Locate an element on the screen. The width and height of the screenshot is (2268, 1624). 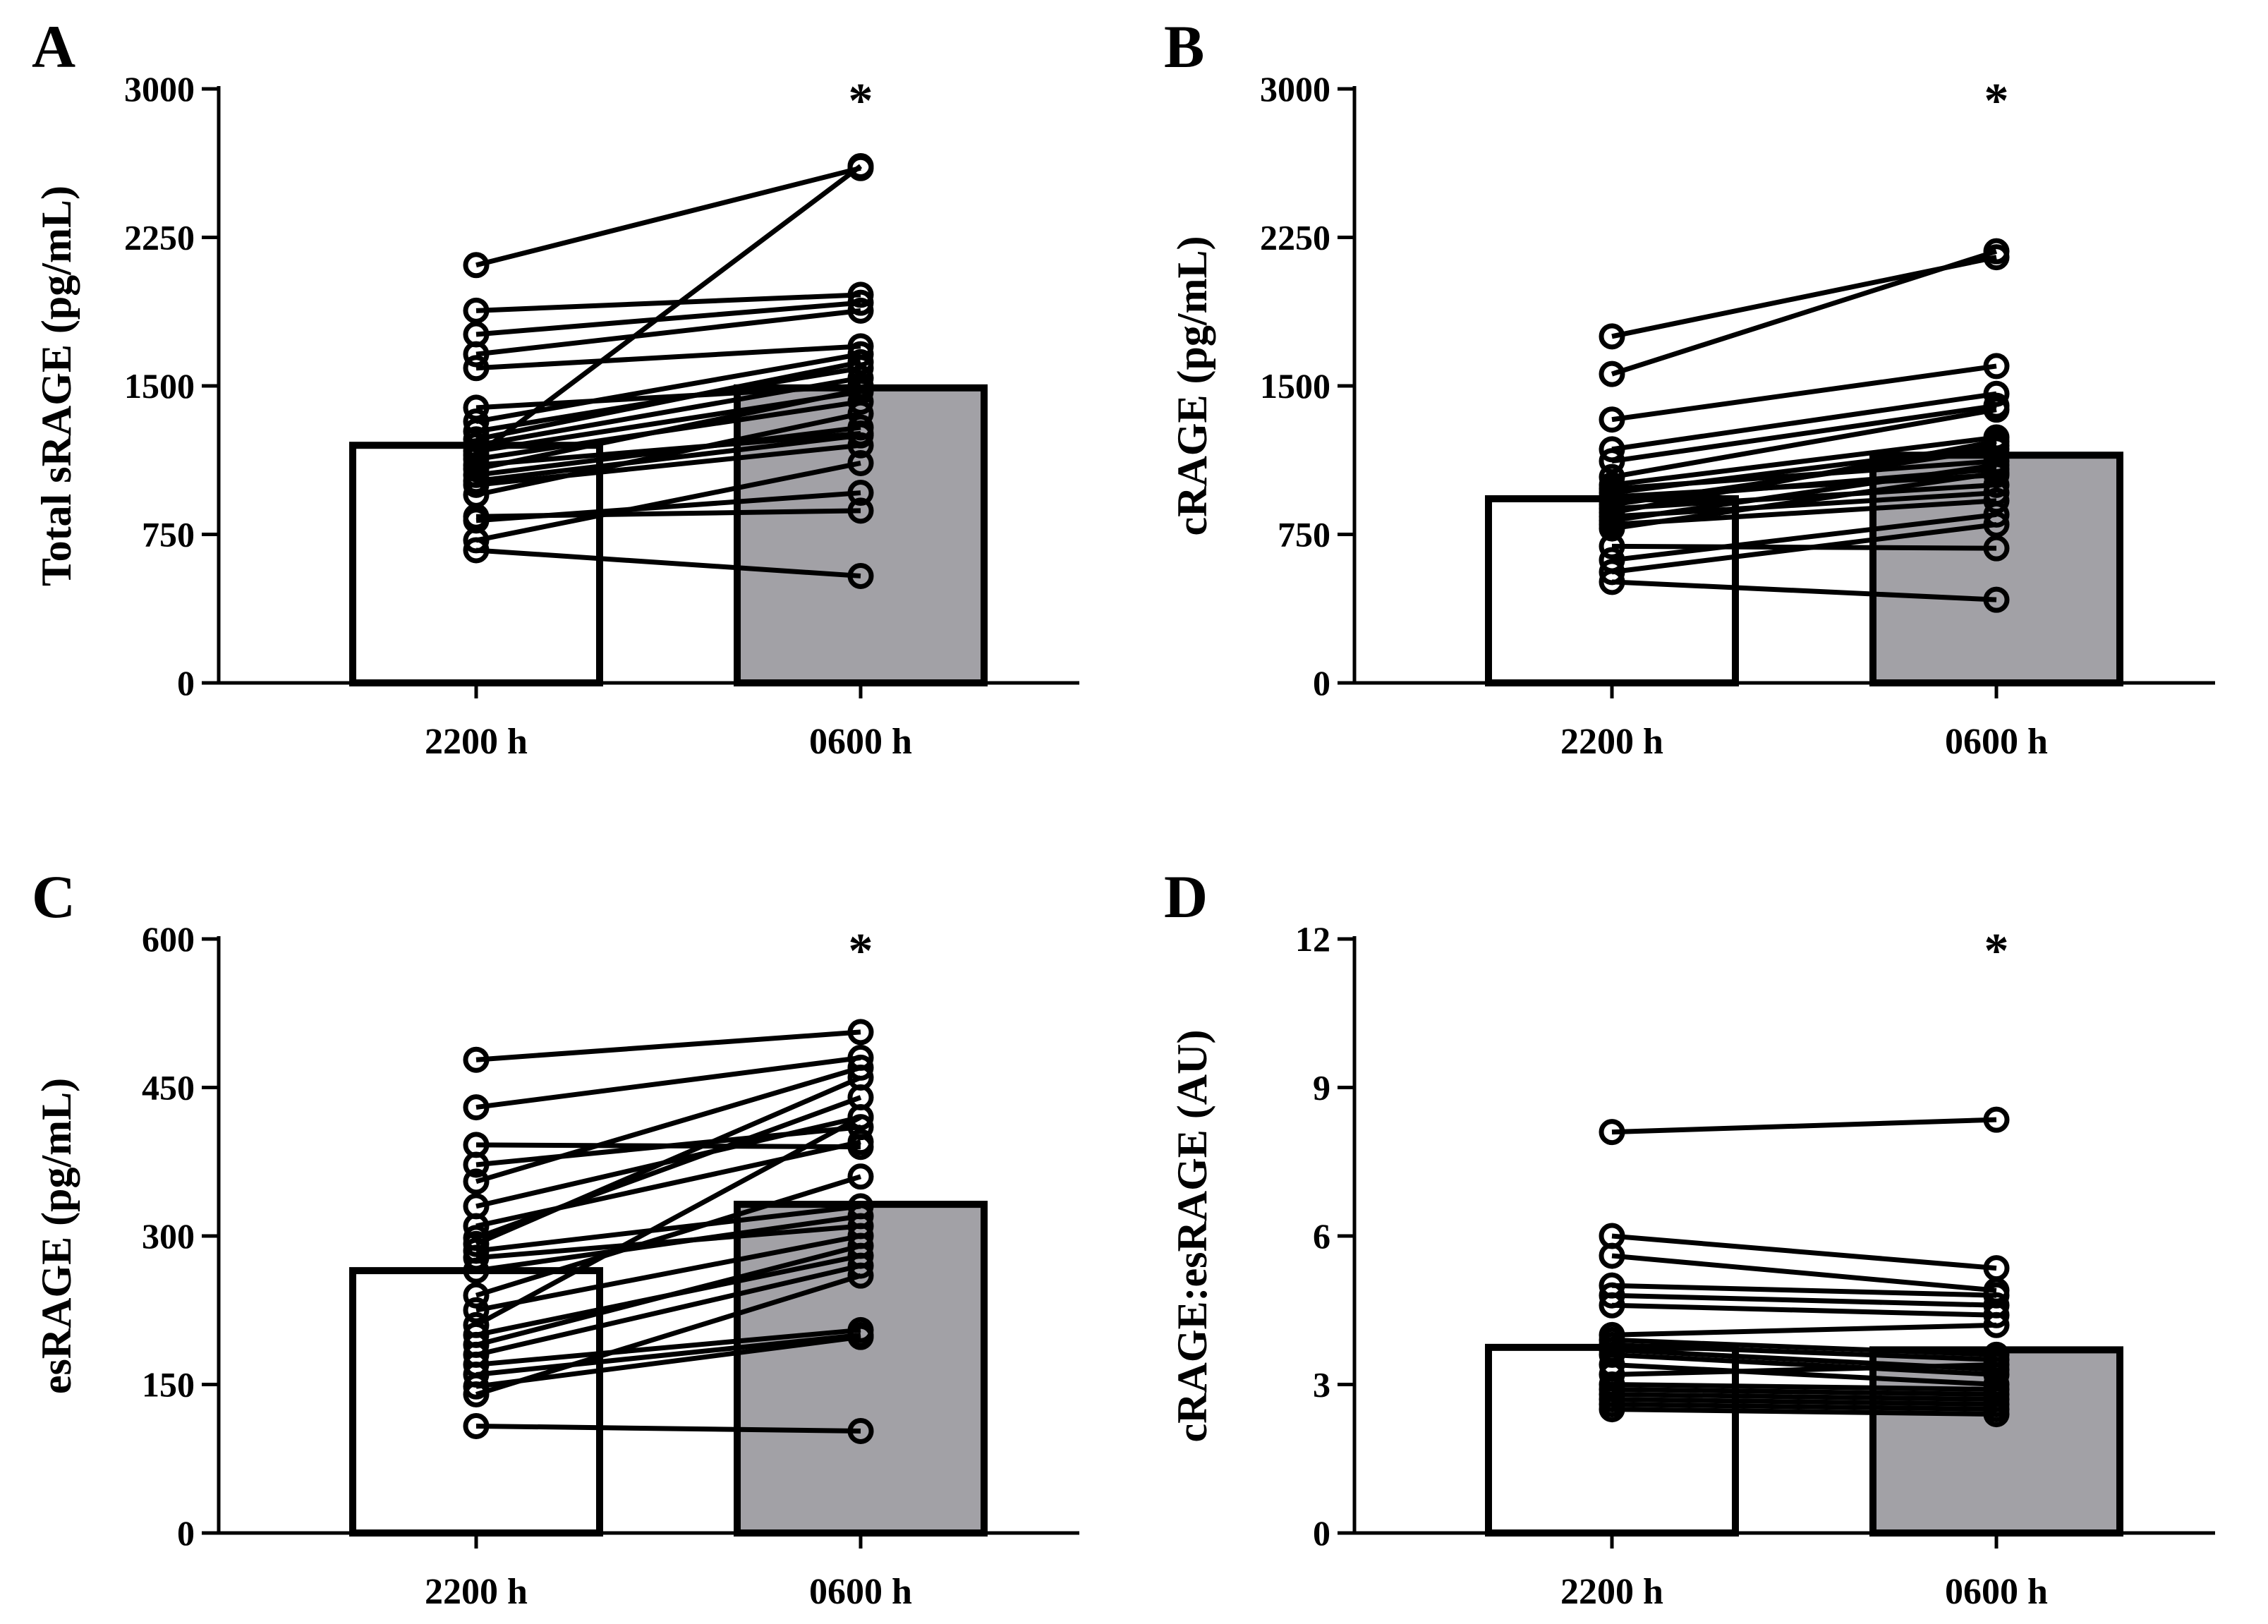
y-tick-label: 6 is located at coordinates (1321, 1236).